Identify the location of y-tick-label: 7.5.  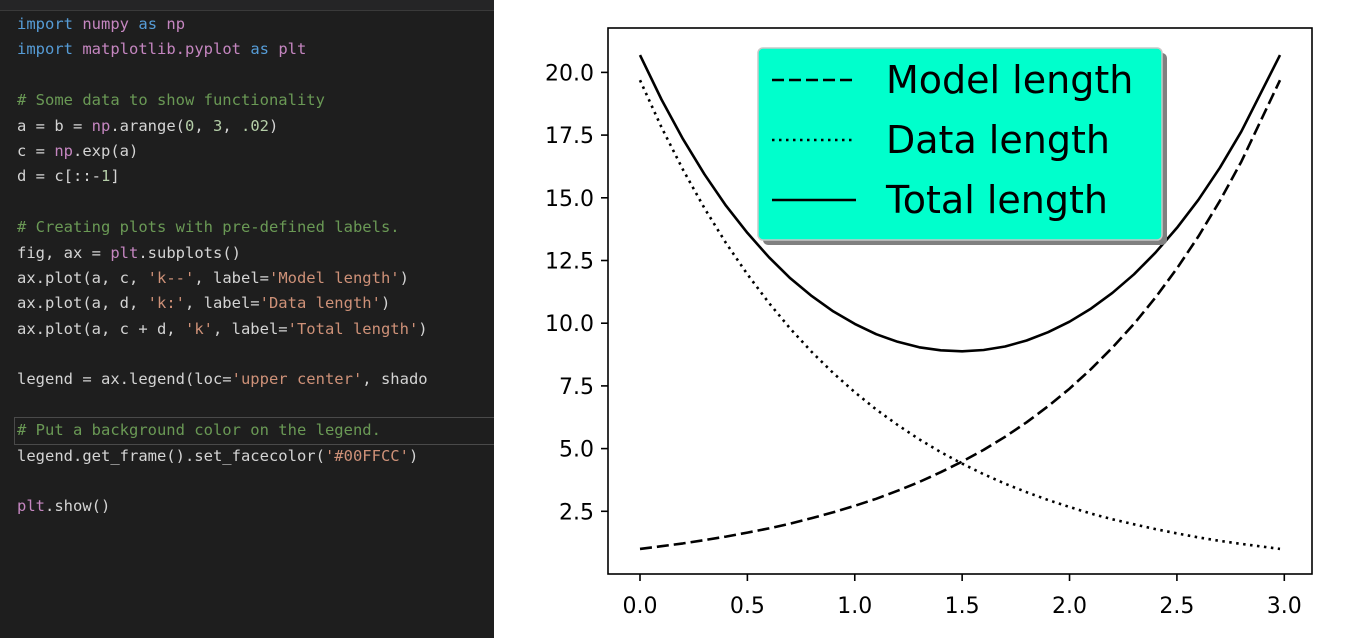
(576, 387).